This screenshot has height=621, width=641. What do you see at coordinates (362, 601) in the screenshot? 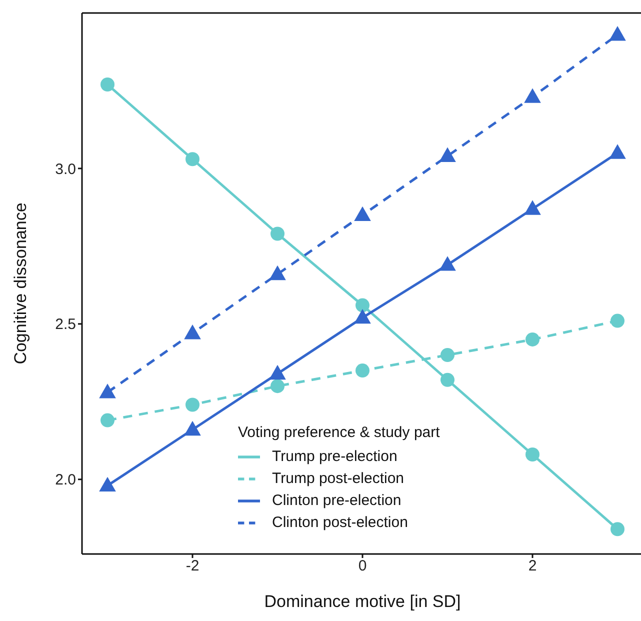
I see `x-axis-title: Dominance motive [in SD]` at bounding box center [362, 601].